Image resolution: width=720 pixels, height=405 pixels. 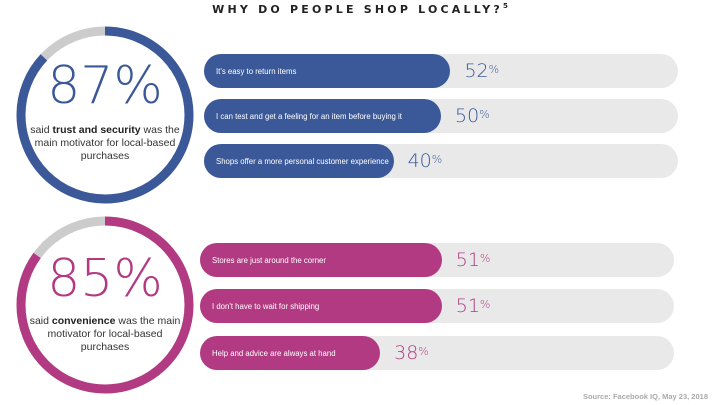 I want to click on ring-fill-convenience, so click(x=105, y=305).